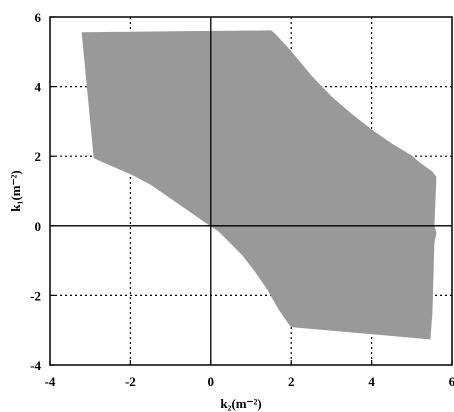 The image size is (454, 412). What do you see at coordinates (38, 226) in the screenshot?
I see `y-tick-label: 0` at bounding box center [38, 226].